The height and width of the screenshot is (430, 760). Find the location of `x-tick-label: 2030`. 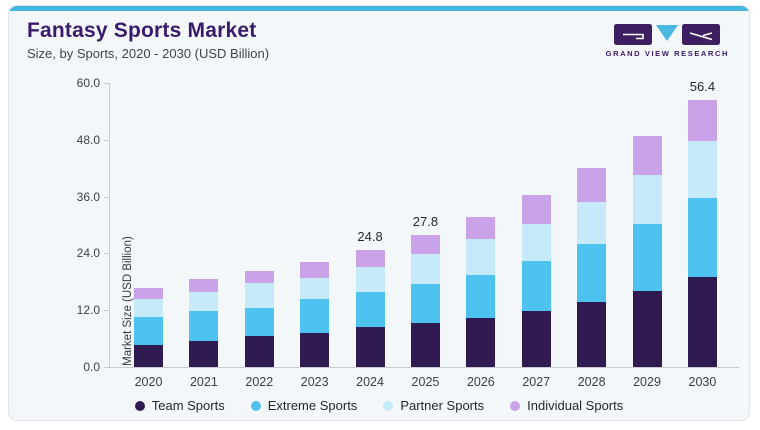

x-tick-label: 2030 is located at coordinates (702, 382).